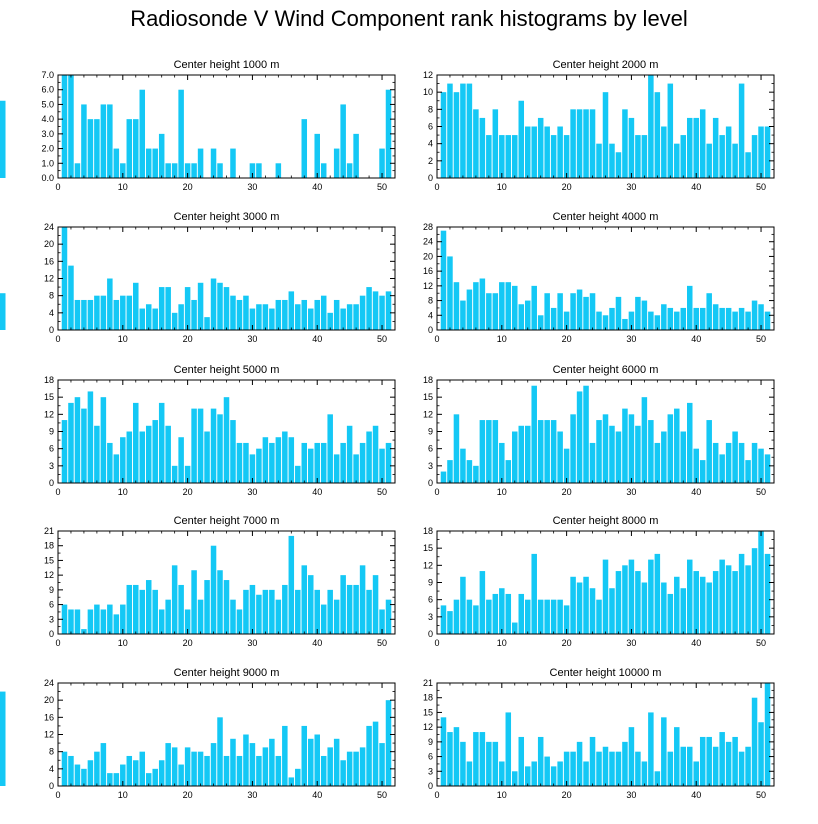  I want to click on panel-title: Center height 9000 m, so click(227, 673).